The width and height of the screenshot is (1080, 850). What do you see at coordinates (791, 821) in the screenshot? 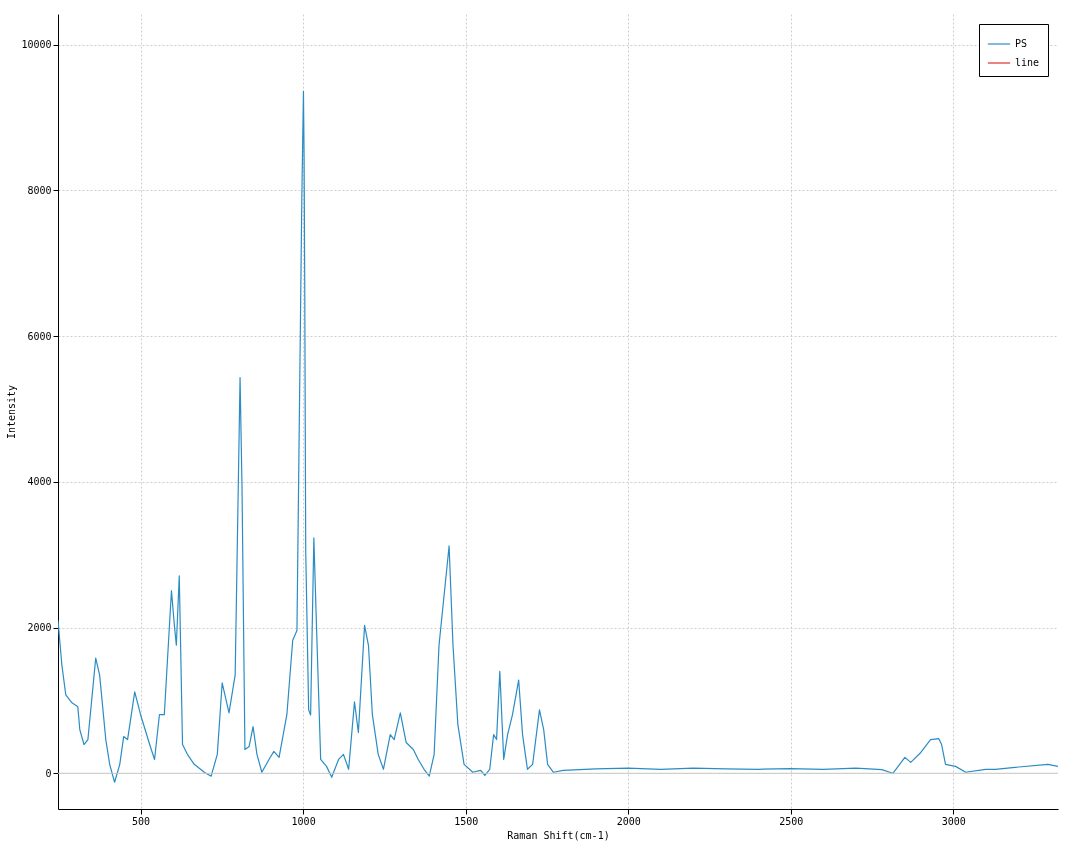
I see `x-tick-label: 2500` at bounding box center [791, 821].